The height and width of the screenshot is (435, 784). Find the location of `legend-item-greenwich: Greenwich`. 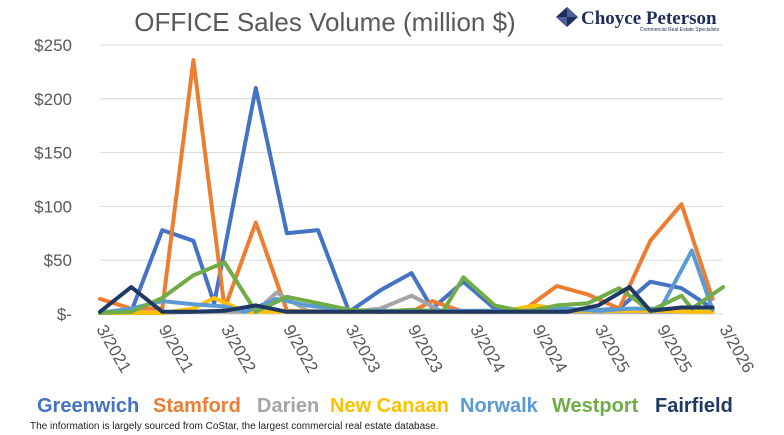

legend-item-greenwich: Greenwich is located at coordinates (88, 406).